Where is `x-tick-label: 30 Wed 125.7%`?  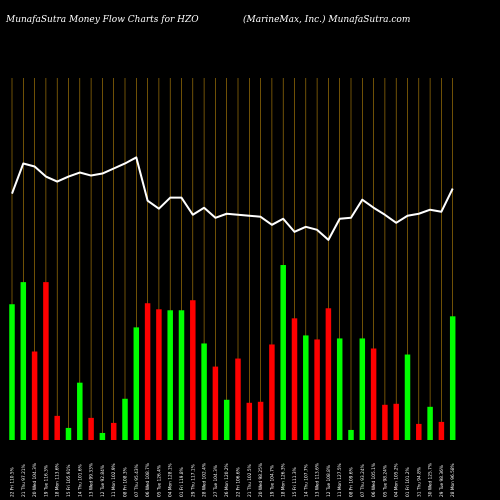 x-tick-label: 30 Wed 125.7% is located at coordinates (431, 480).